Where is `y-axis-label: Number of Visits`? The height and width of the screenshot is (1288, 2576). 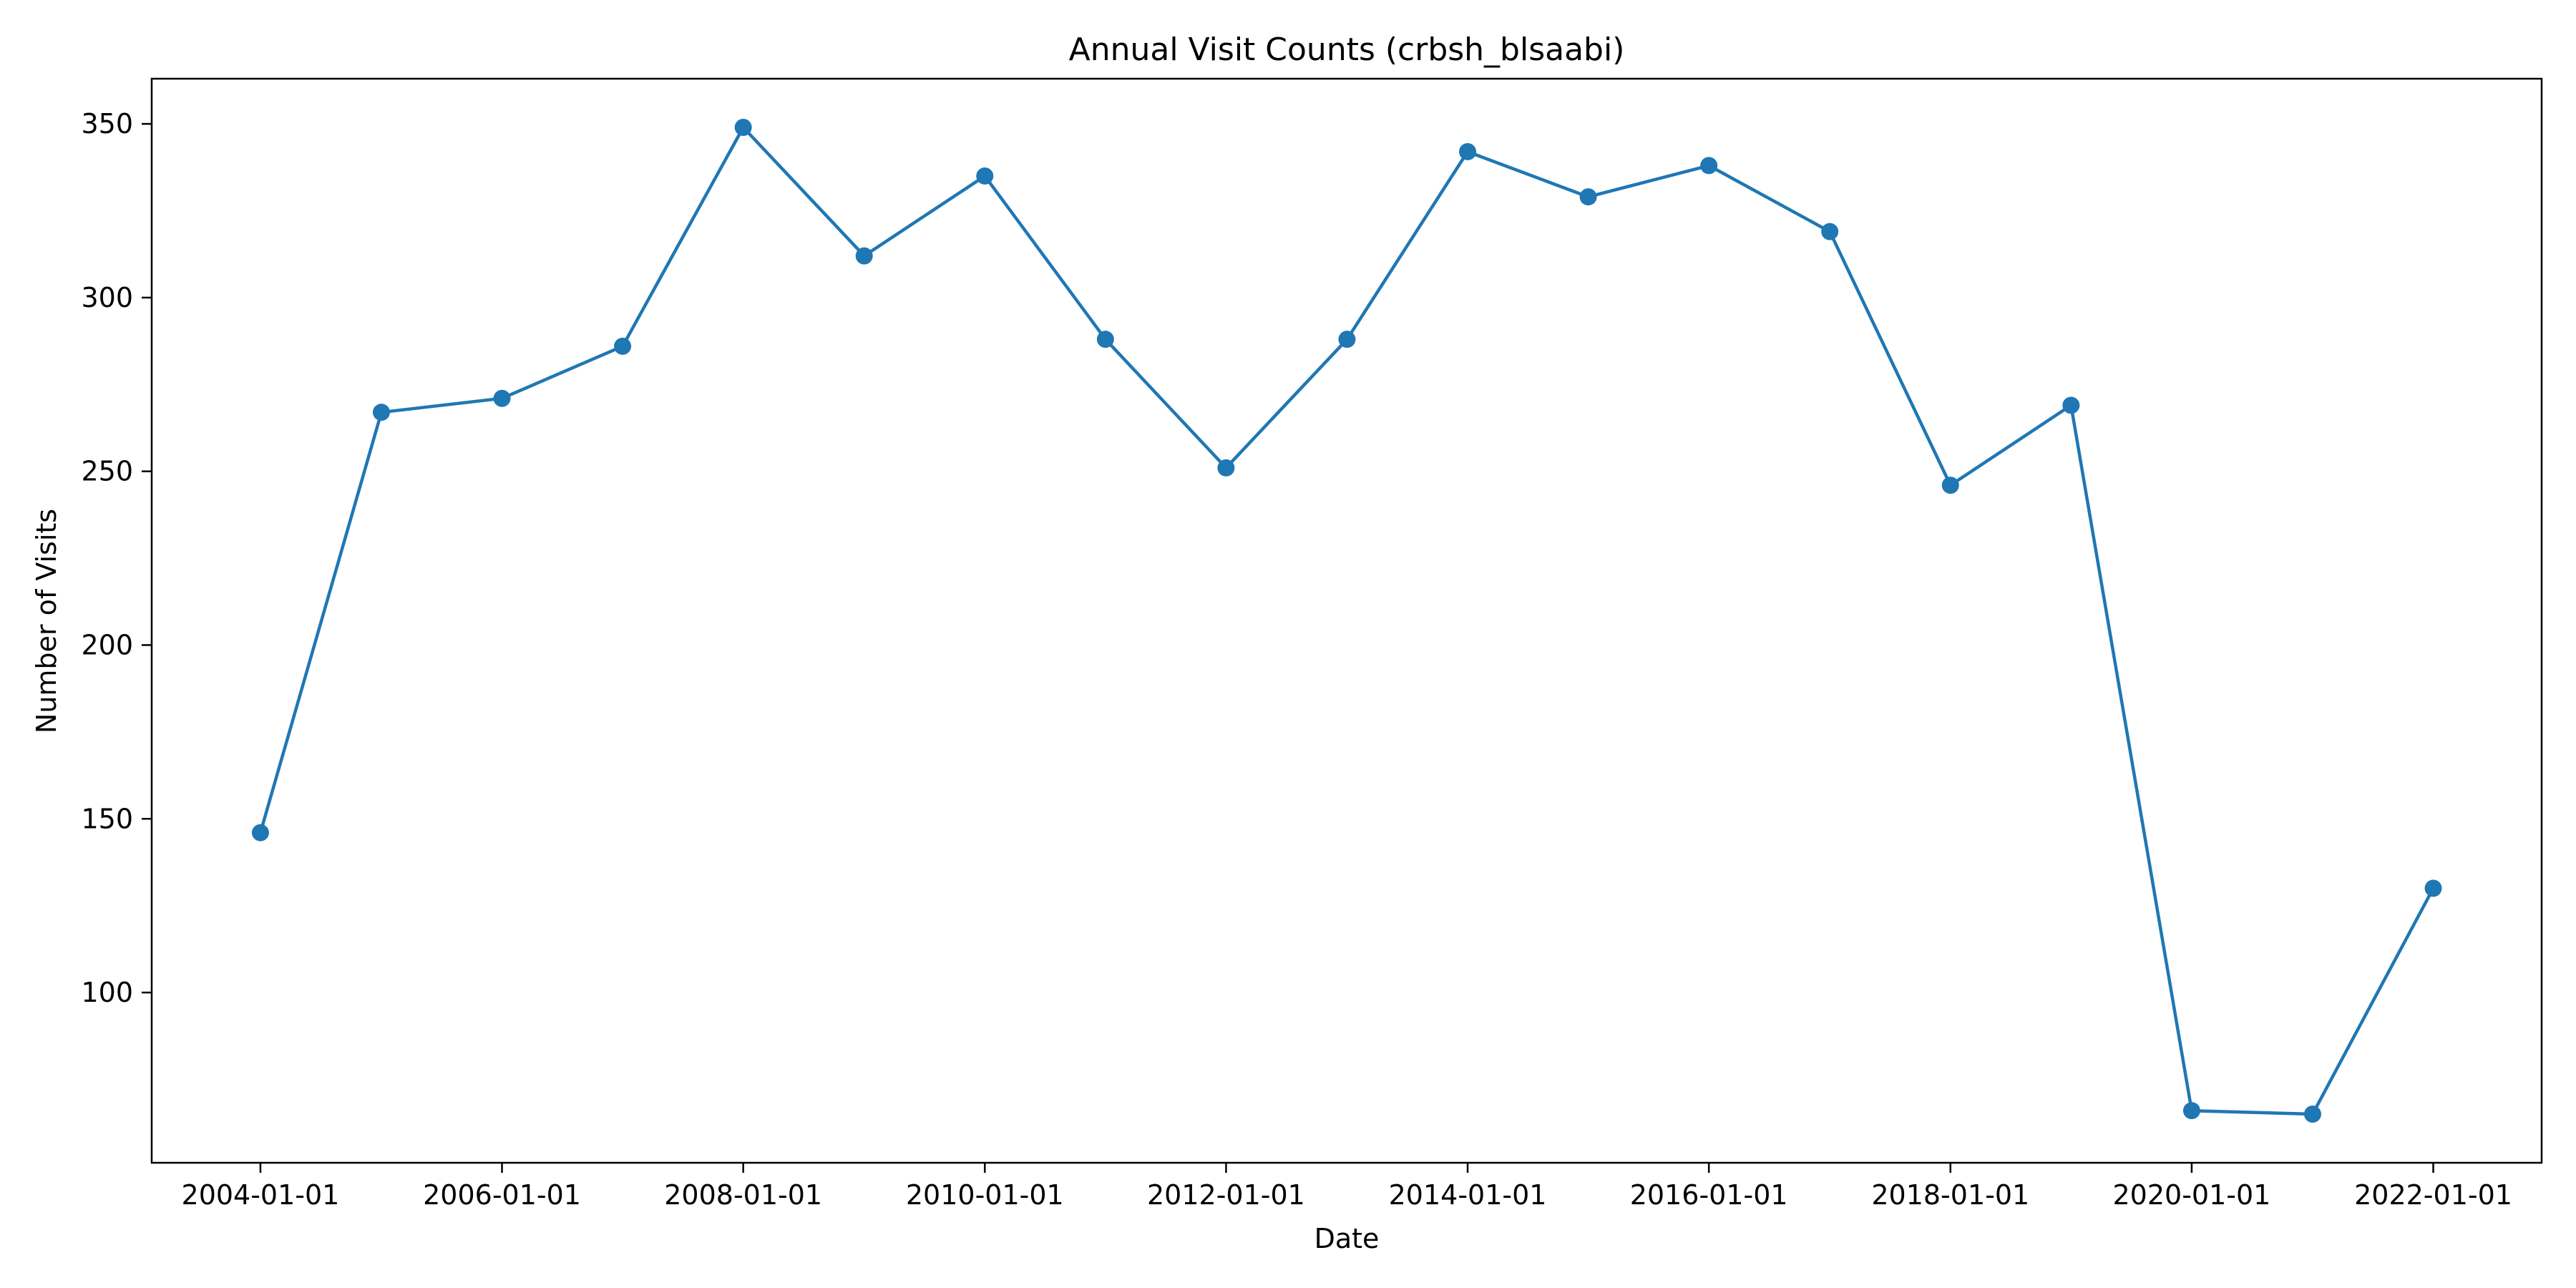 y-axis-label: Number of Visits is located at coordinates (46, 621).